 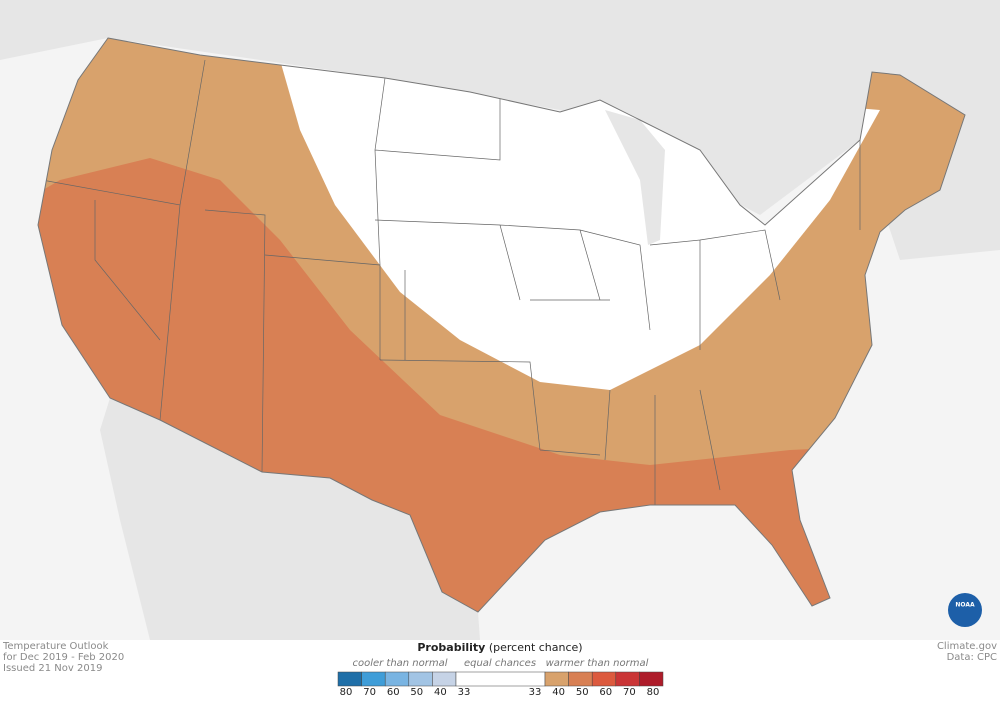 What do you see at coordinates (290, 519) in the screenshot?
I see `mexico` at bounding box center [290, 519].